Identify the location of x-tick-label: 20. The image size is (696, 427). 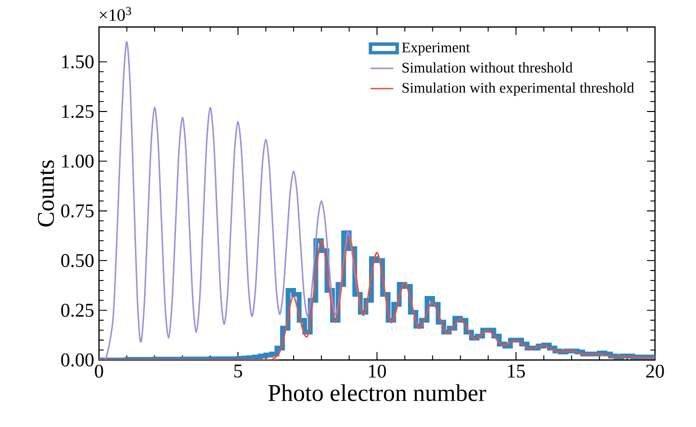
(655, 371).